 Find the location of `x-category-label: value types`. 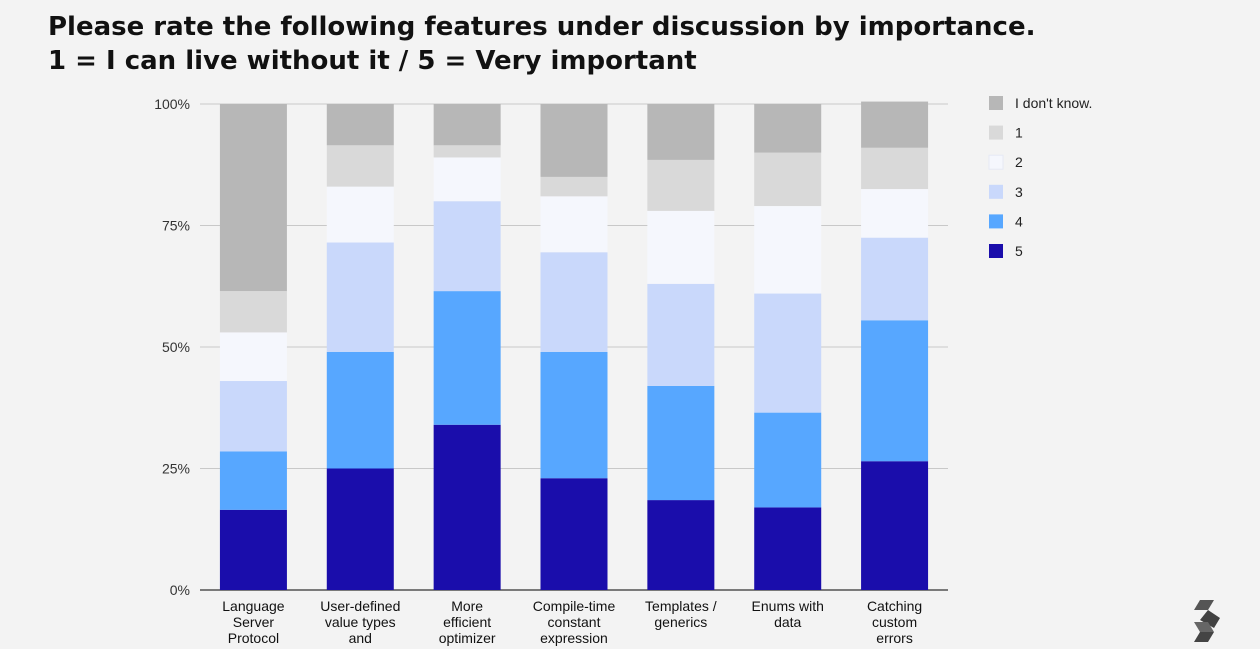

x-category-label: value types is located at coordinates (360, 622).